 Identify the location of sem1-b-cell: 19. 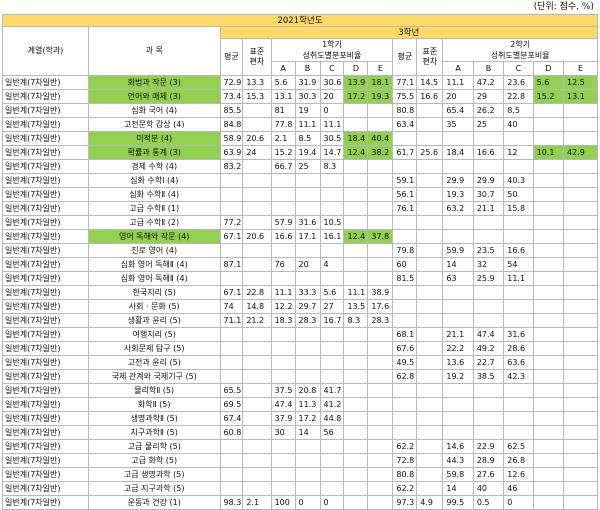
(307, 110).